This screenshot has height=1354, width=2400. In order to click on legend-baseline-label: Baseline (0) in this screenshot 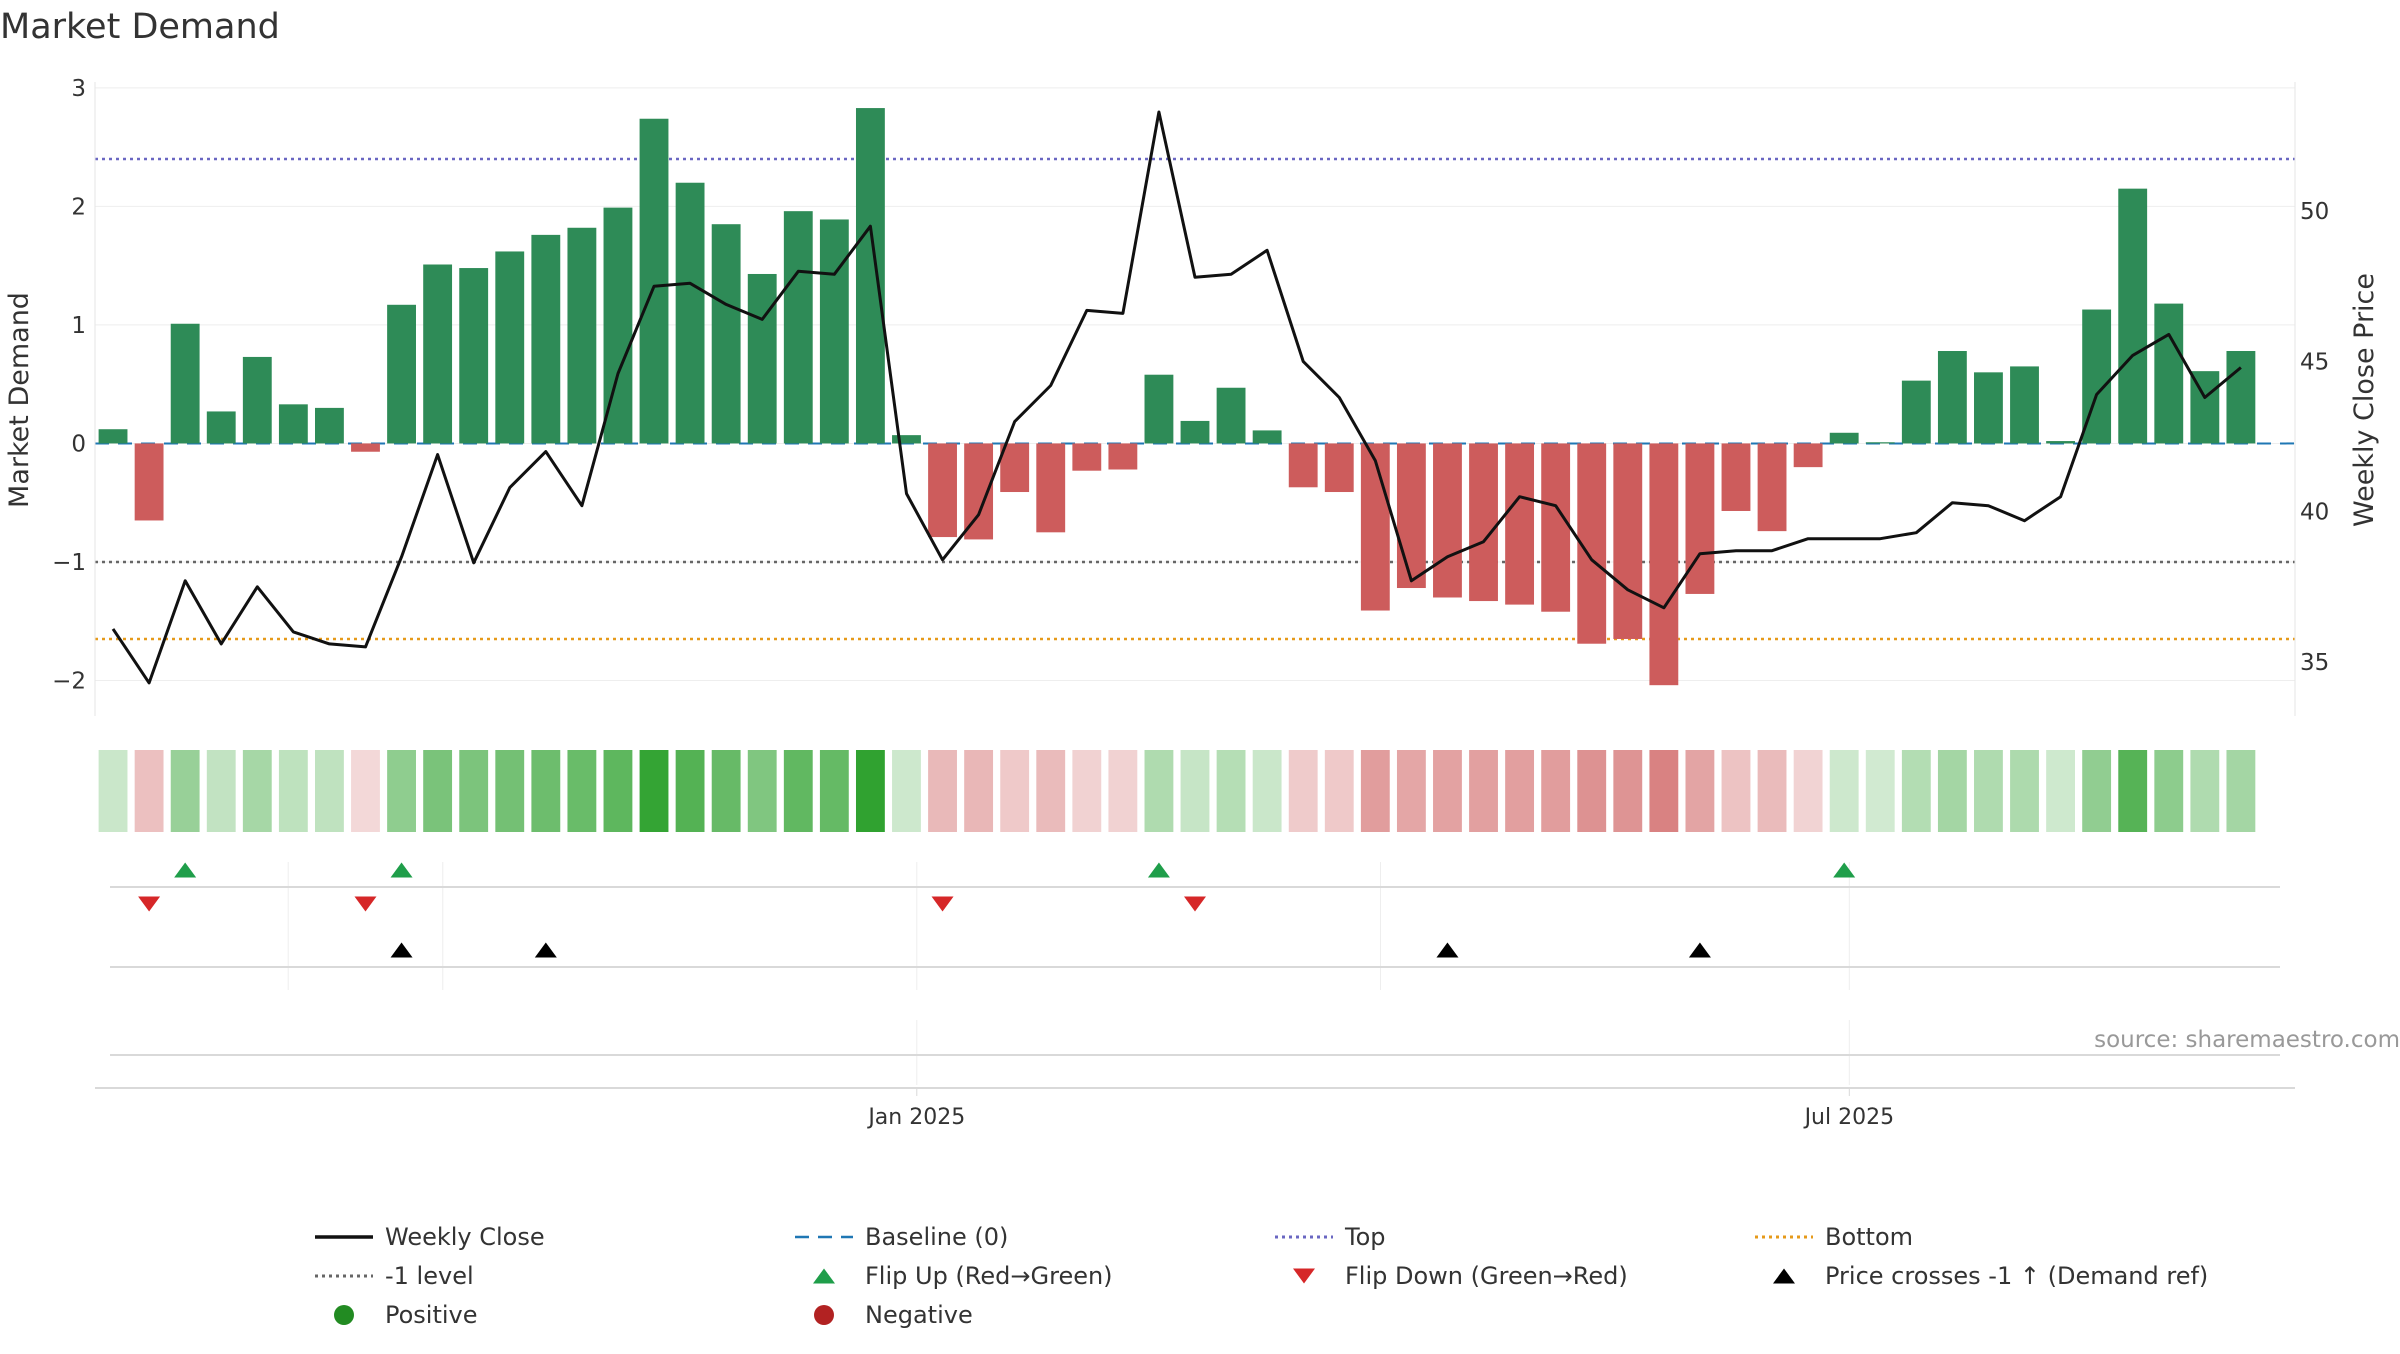, I will do `click(936, 1237)`.